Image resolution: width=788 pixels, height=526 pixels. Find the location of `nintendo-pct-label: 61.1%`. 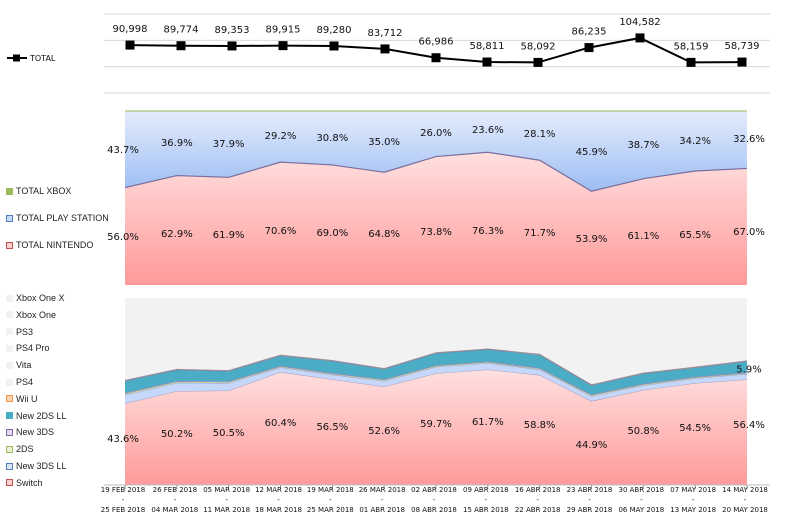

nintendo-pct-label: 61.1% is located at coordinates (643, 236).